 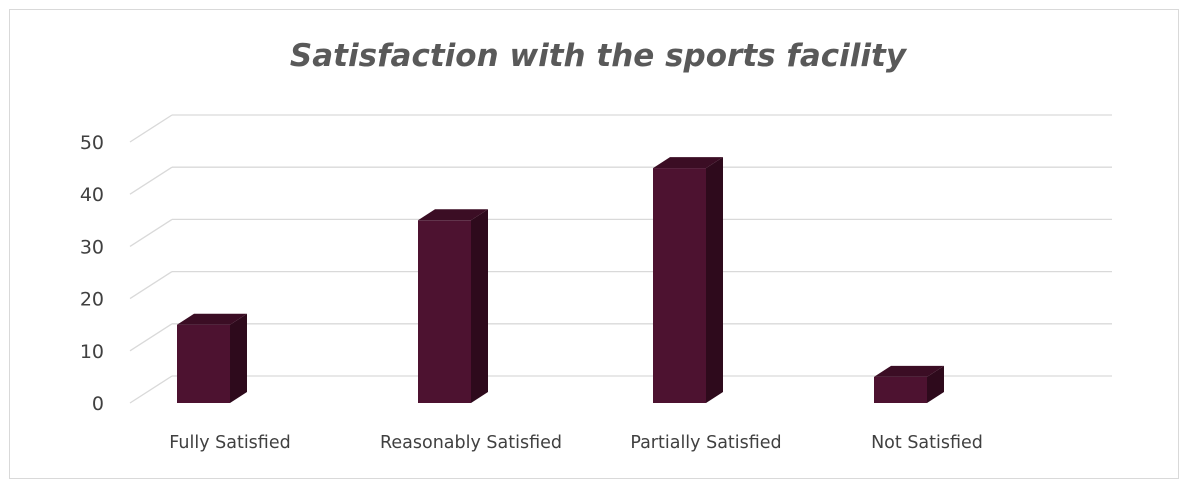 I want to click on y-tick-label: 40, so click(x=92, y=195).